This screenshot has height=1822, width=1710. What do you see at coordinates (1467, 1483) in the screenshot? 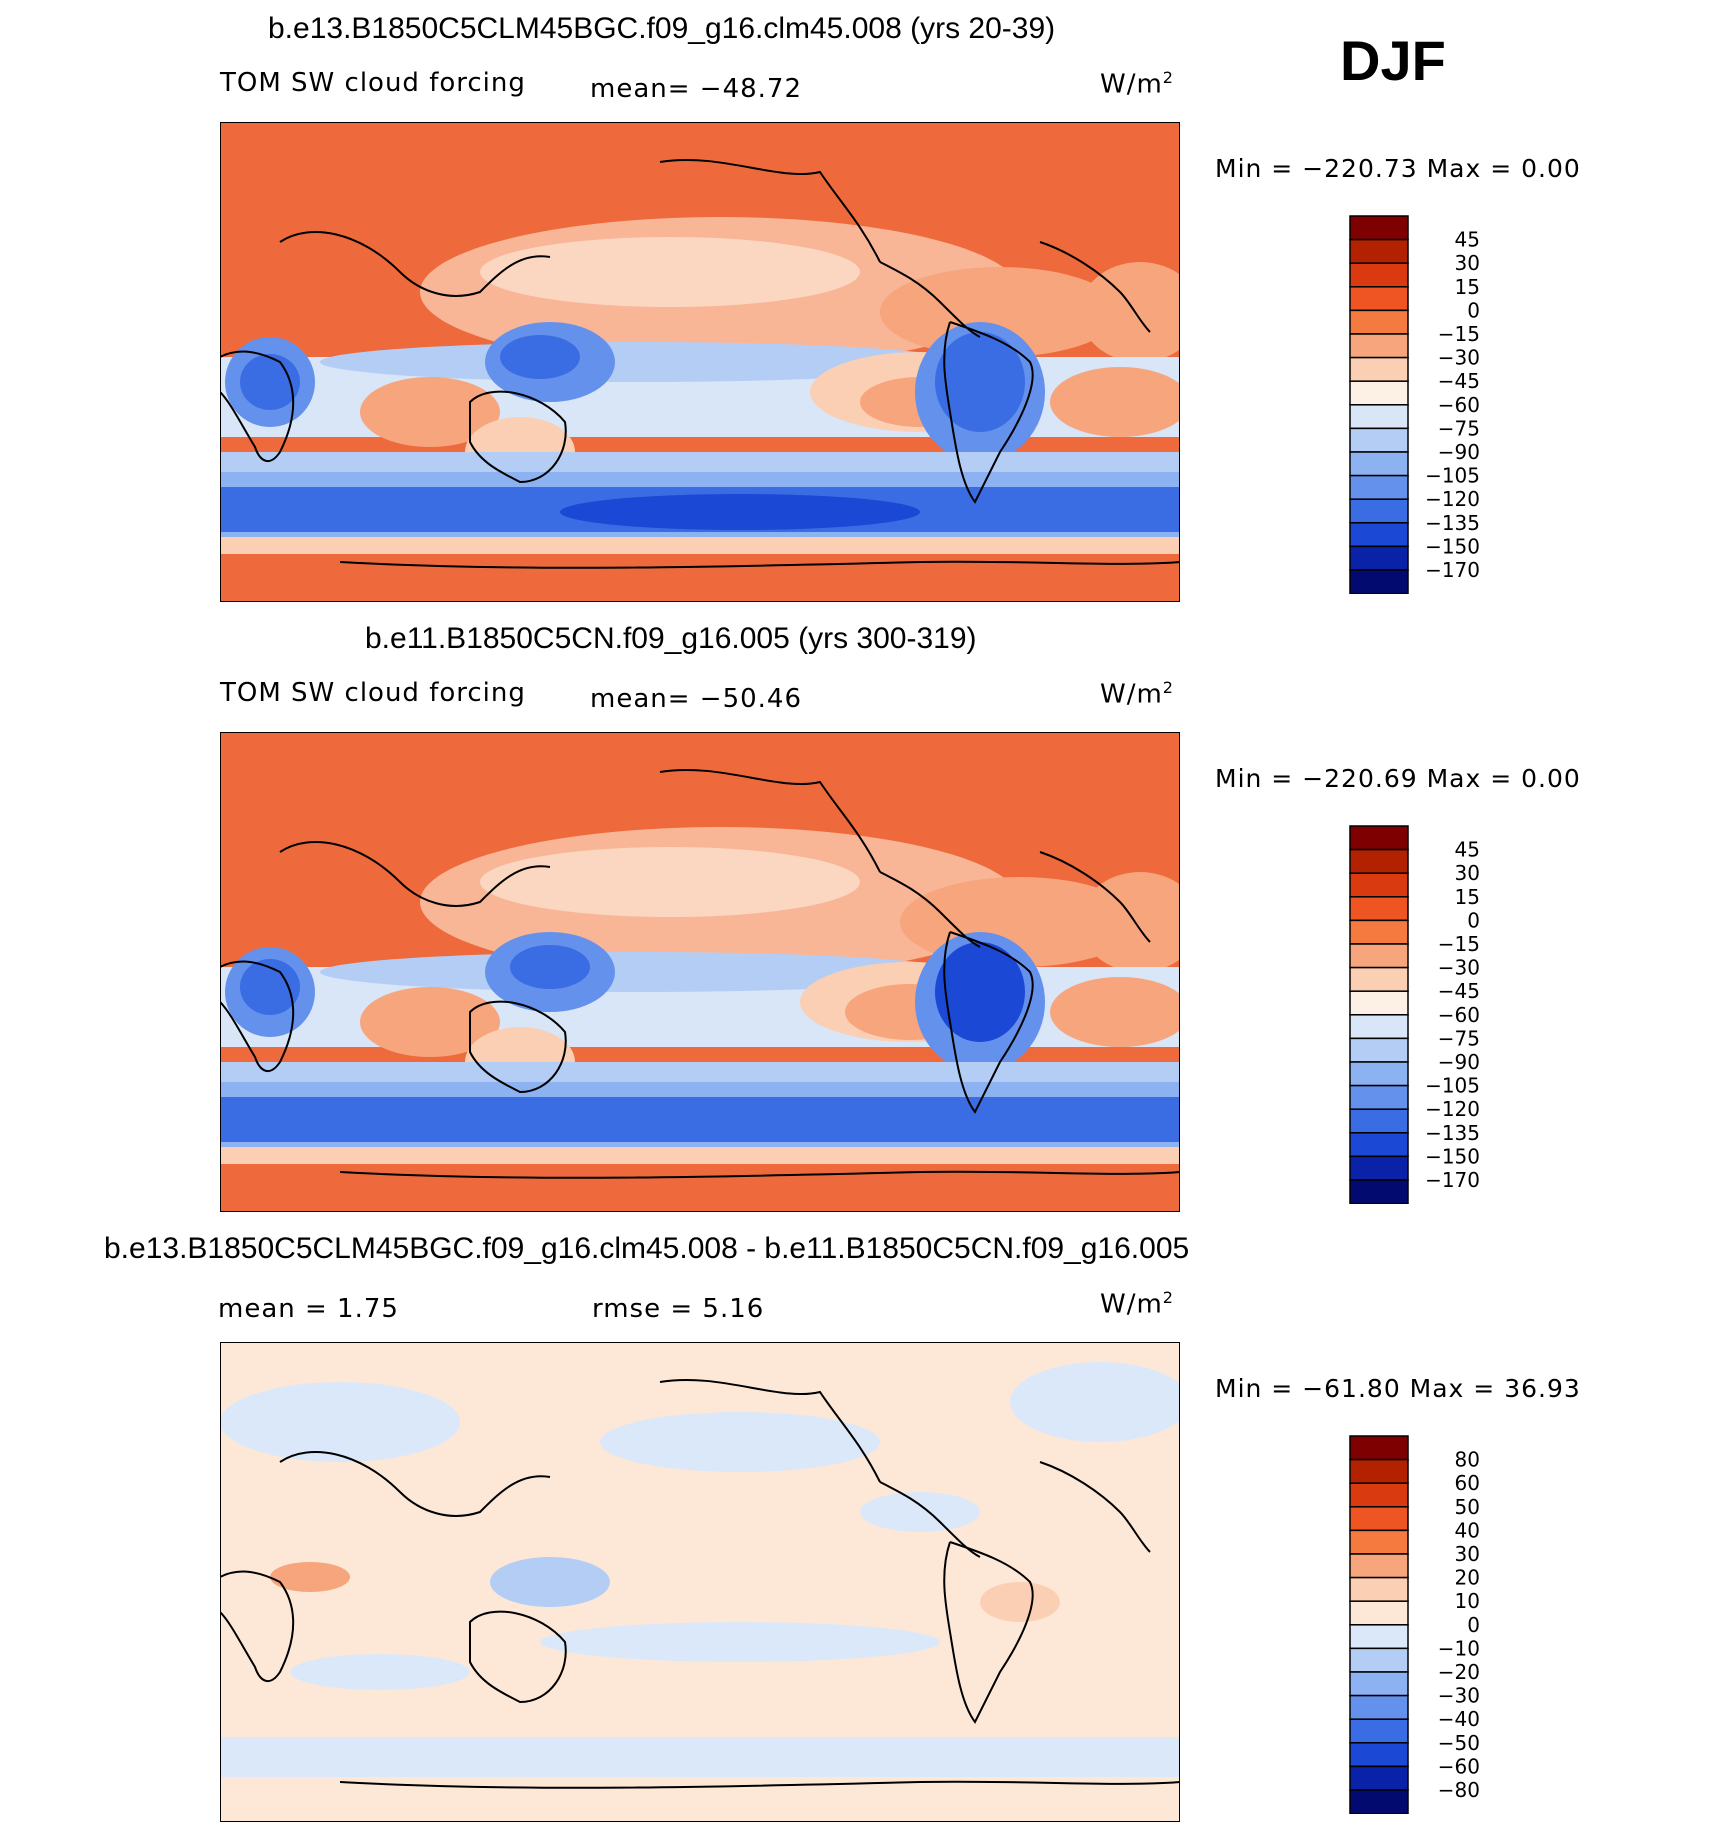
I see `colorbar-tick-label: 60` at bounding box center [1467, 1483].